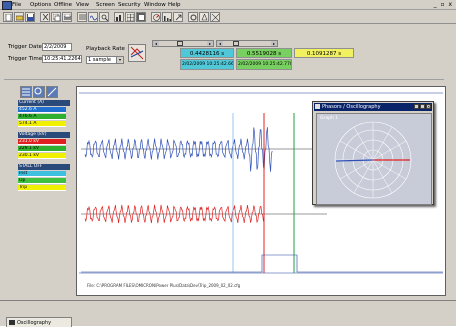  I want to click on phasor-window-titlebar: Phasors / Oscillography, so click(373, 107).